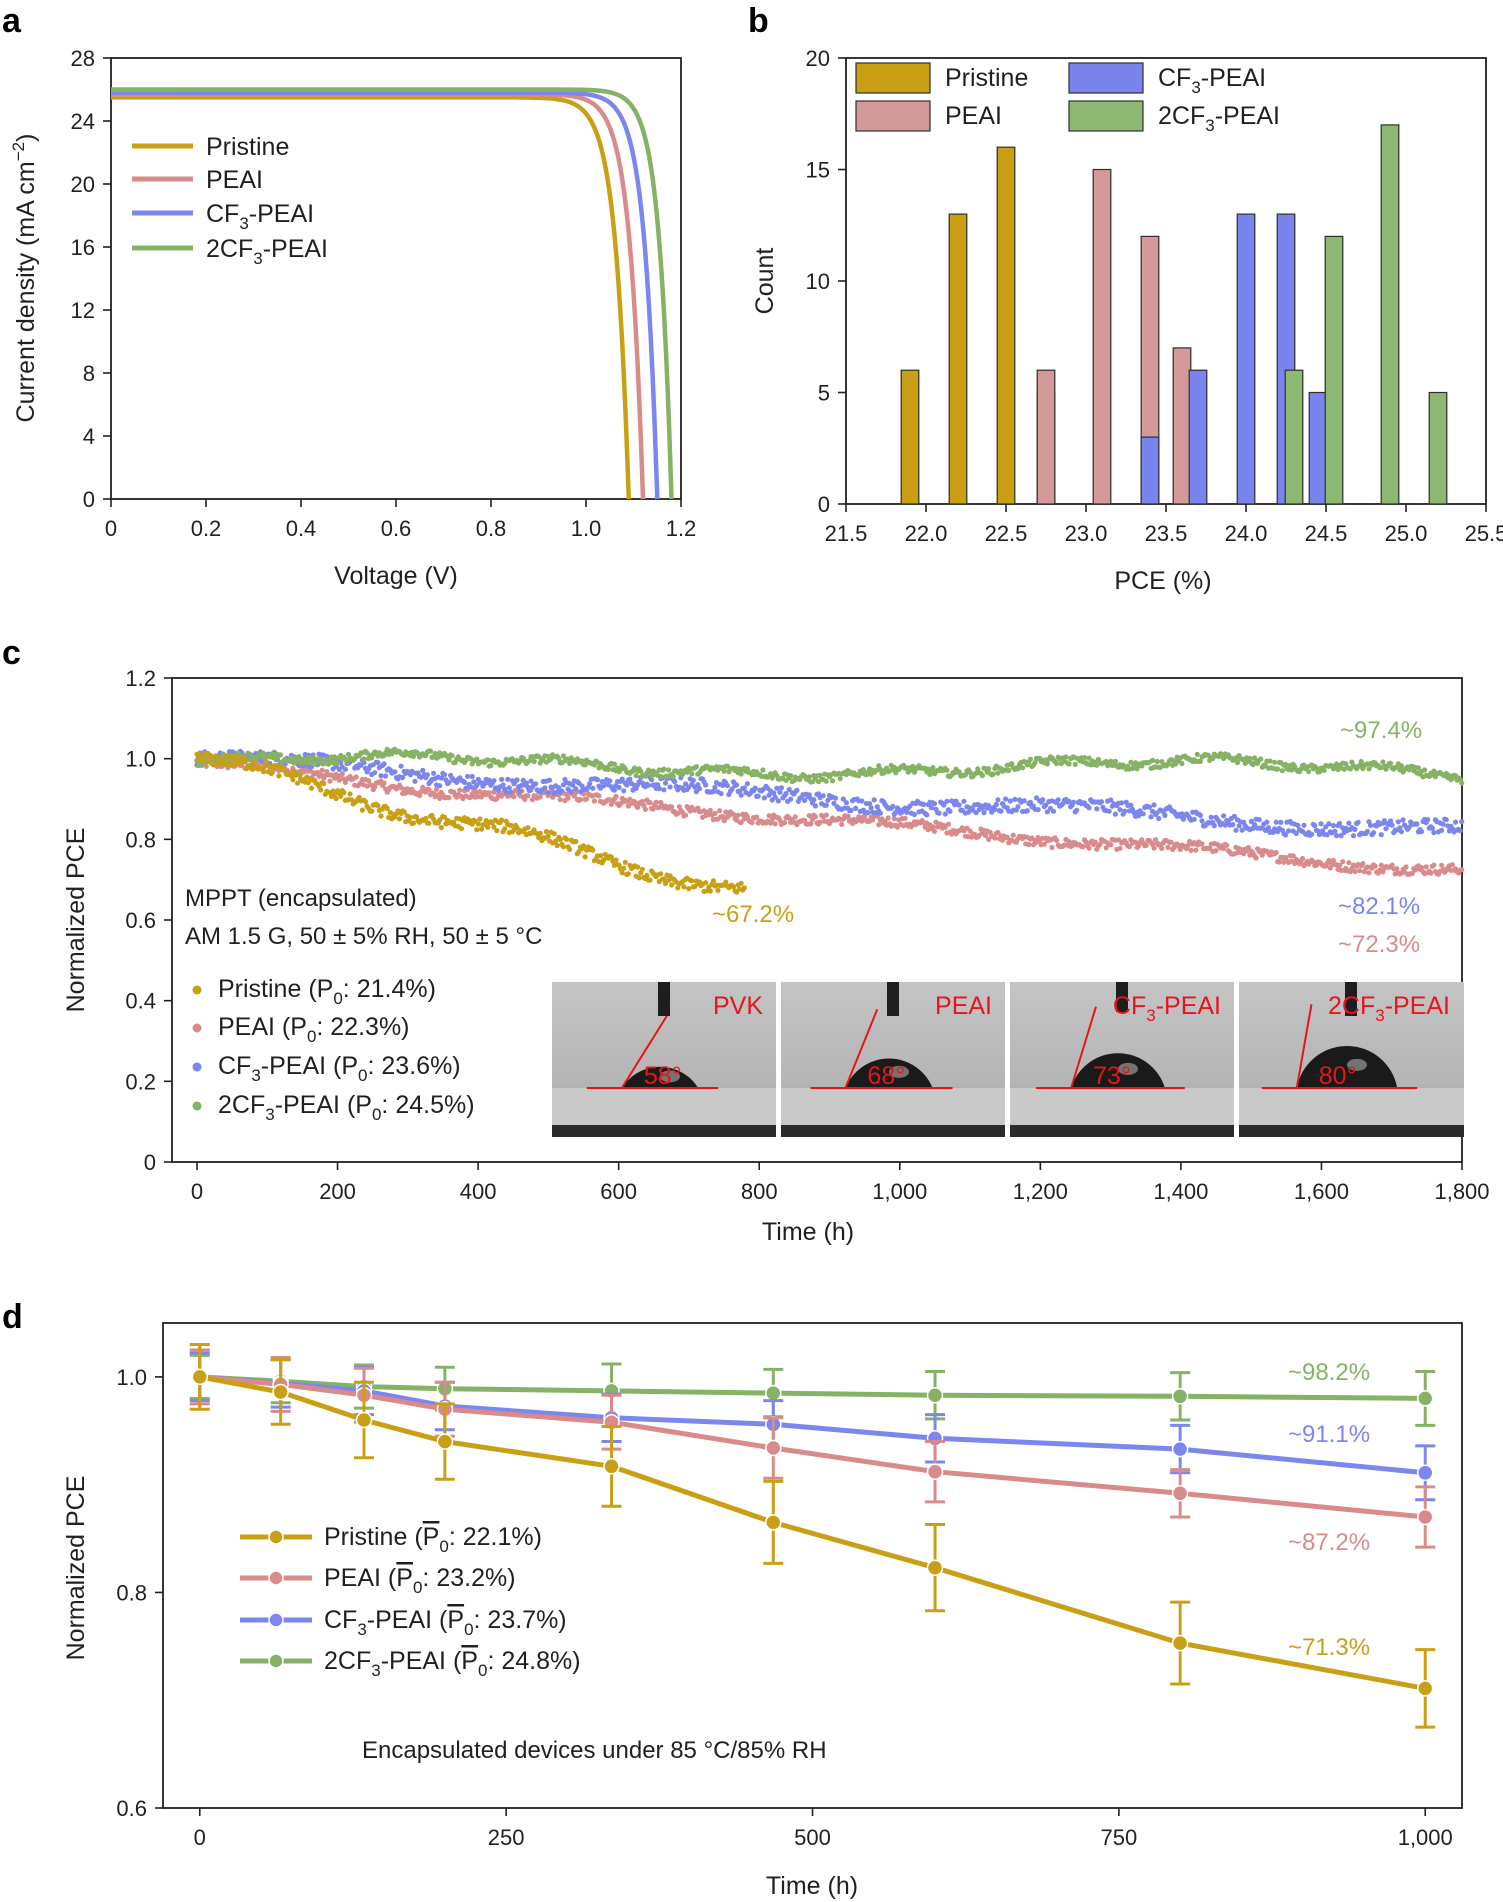 The height and width of the screenshot is (1902, 1503). What do you see at coordinates (664, 1131) in the screenshot?
I see `substrate-edge` at bounding box center [664, 1131].